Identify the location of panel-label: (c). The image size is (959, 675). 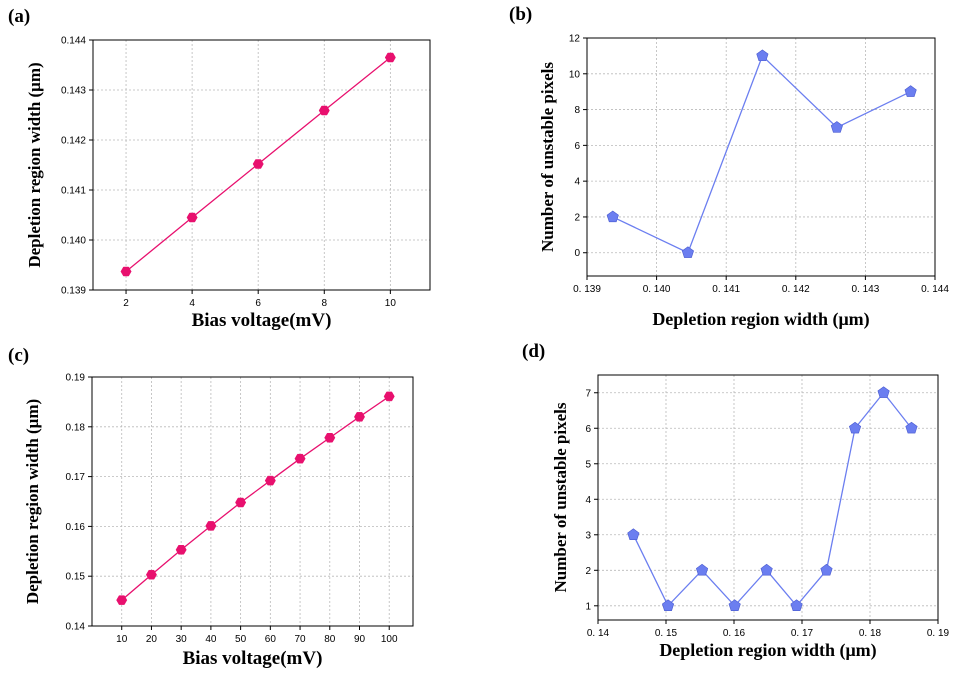
(18, 355).